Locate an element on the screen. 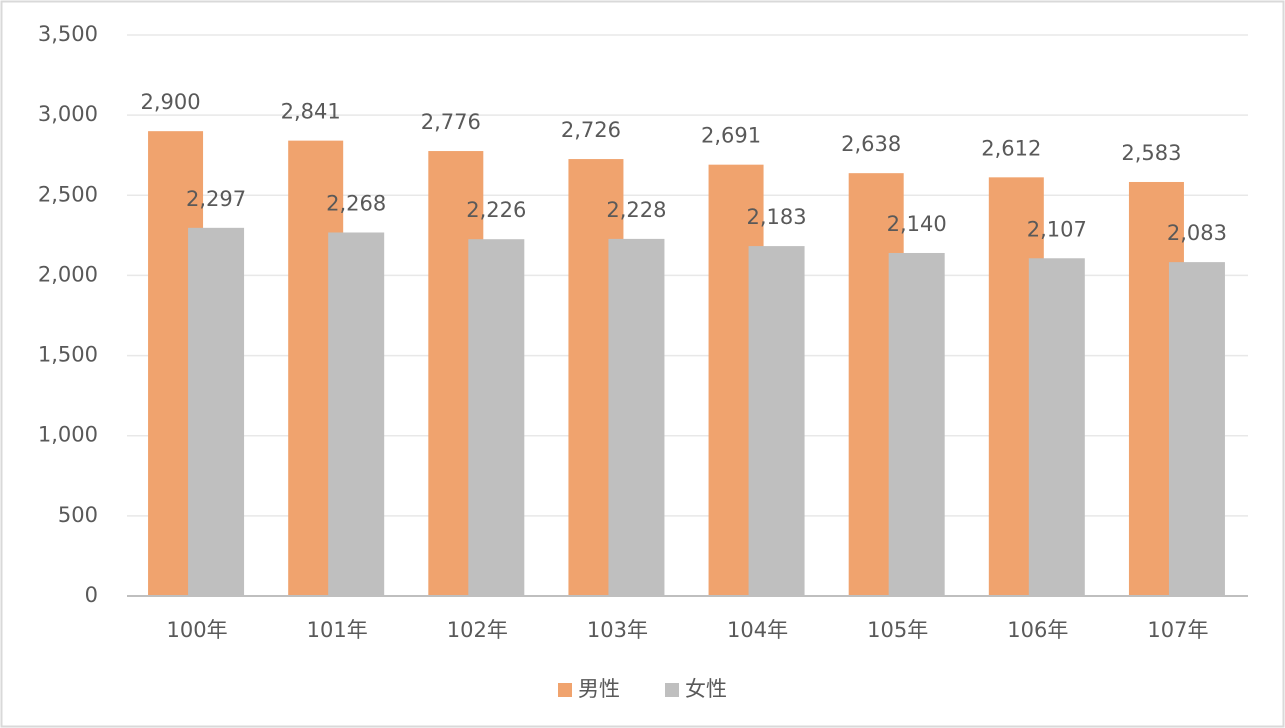 This screenshot has height=728, width=1285. data-label: 2,638 is located at coordinates (871, 144).